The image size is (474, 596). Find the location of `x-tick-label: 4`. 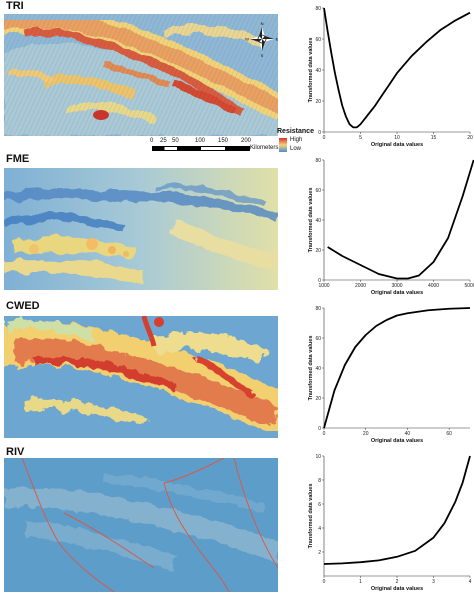

x-tick-label: 4 is located at coordinates (470, 582).